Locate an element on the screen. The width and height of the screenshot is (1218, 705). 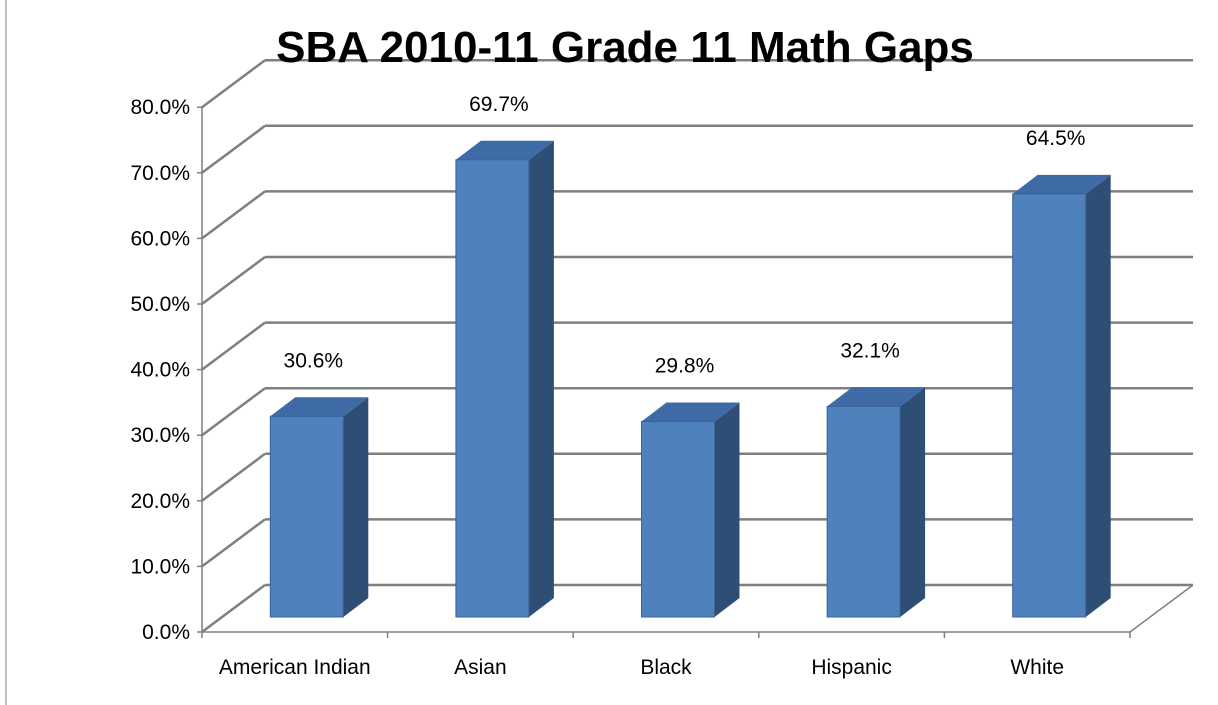
category-label: Black is located at coordinates (666, 667).